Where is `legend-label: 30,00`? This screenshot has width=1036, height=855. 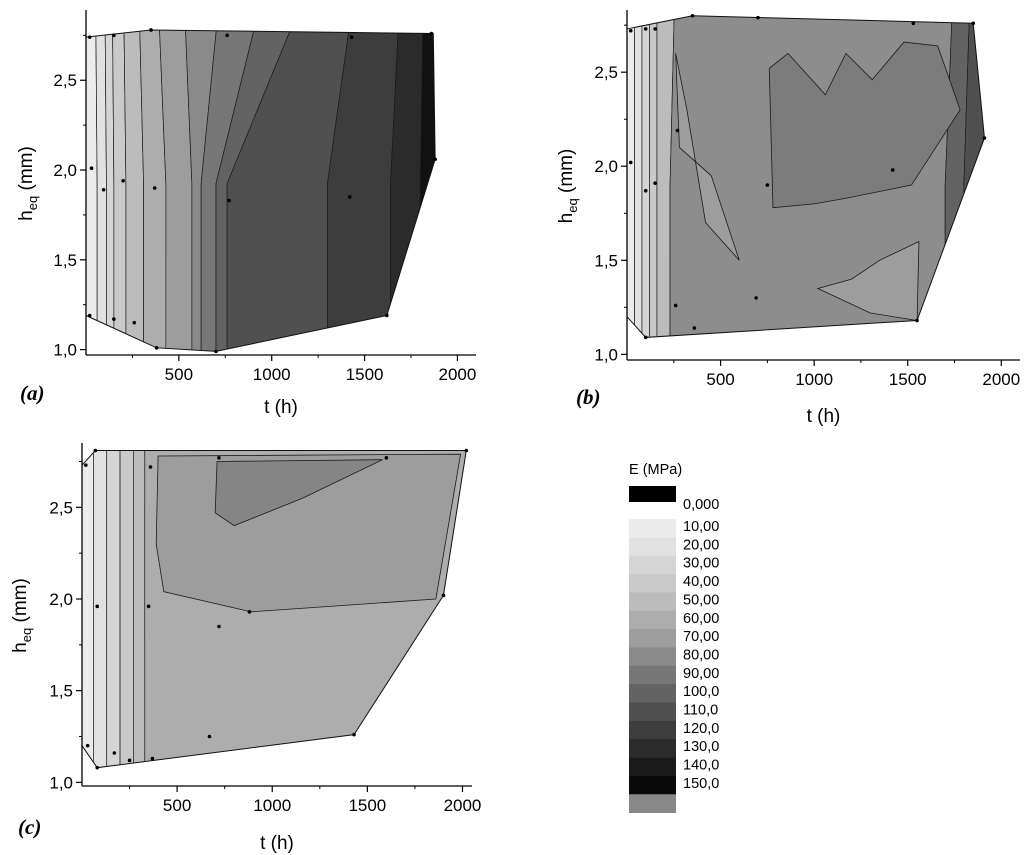 legend-label: 30,00 is located at coordinates (701, 564).